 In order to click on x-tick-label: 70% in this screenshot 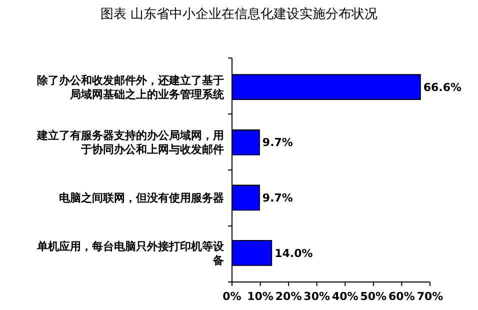, I will do `click(430, 296)`.